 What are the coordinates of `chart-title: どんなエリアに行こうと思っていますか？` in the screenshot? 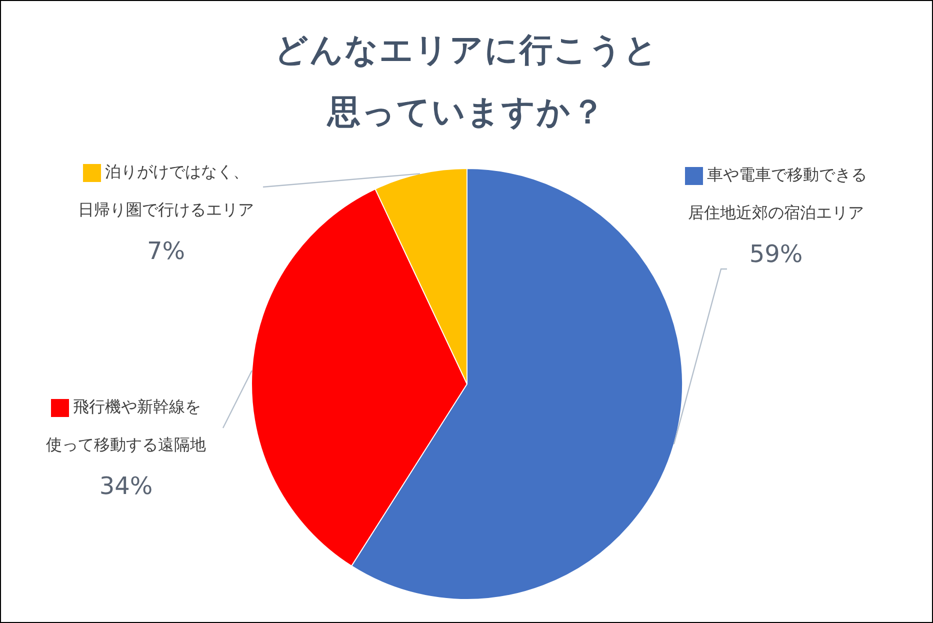 It's located at (467, 81).